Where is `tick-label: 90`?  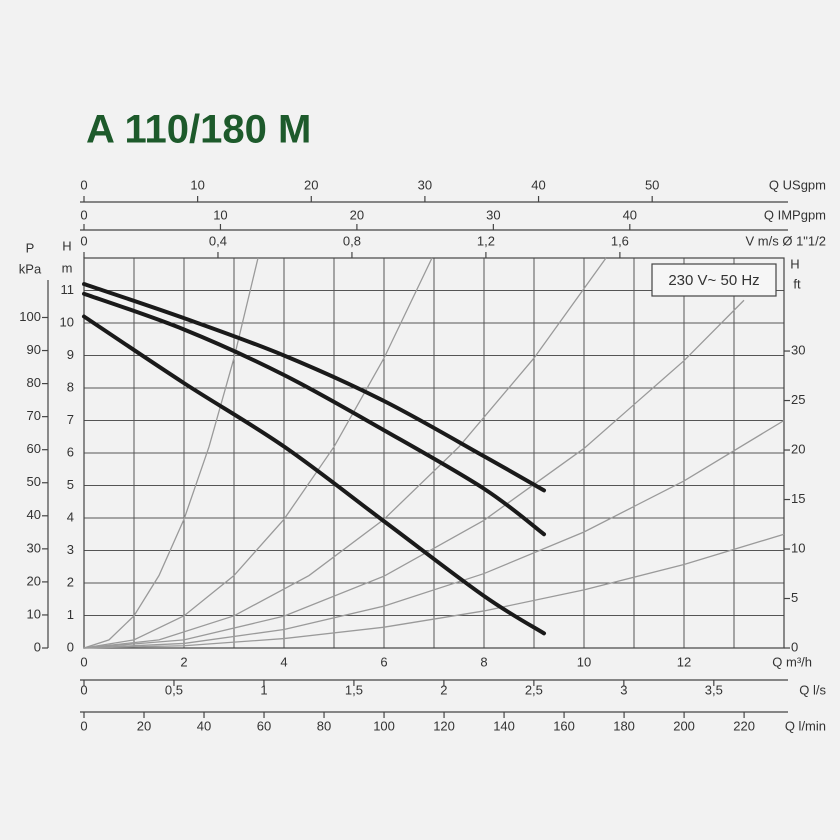
tick-label: 90 is located at coordinates (34, 349).